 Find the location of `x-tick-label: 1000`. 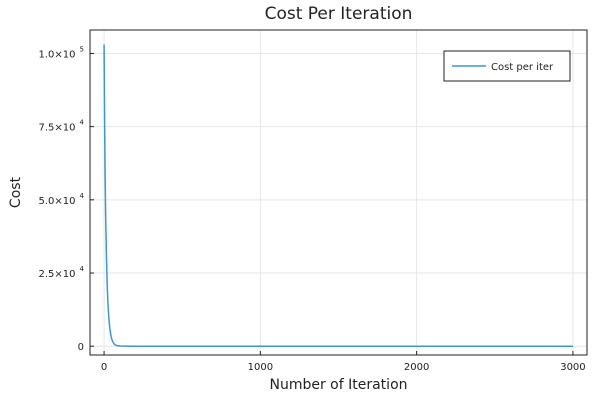

x-tick-label: 1000 is located at coordinates (260, 367).